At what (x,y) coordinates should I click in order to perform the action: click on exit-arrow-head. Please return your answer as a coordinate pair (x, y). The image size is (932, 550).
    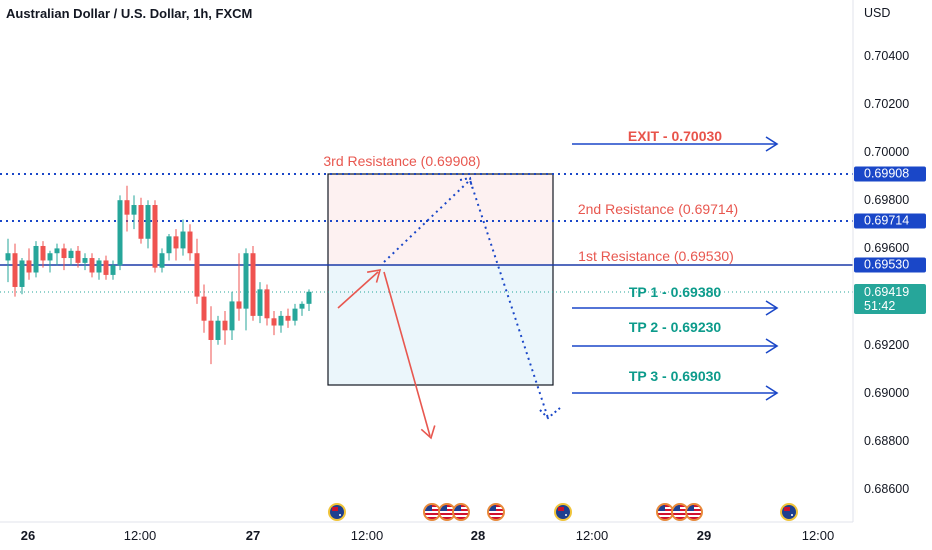
    Looking at the image, I should click on (772, 144).